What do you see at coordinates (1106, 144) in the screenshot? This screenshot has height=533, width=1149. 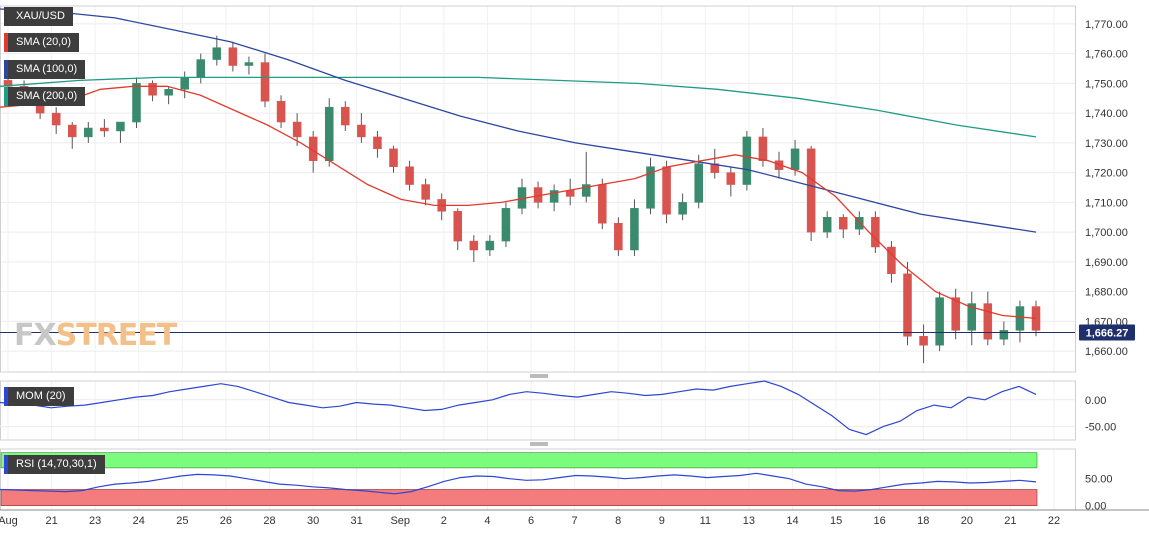 I see `price-tick-label: 1,730.00` at bounding box center [1106, 144].